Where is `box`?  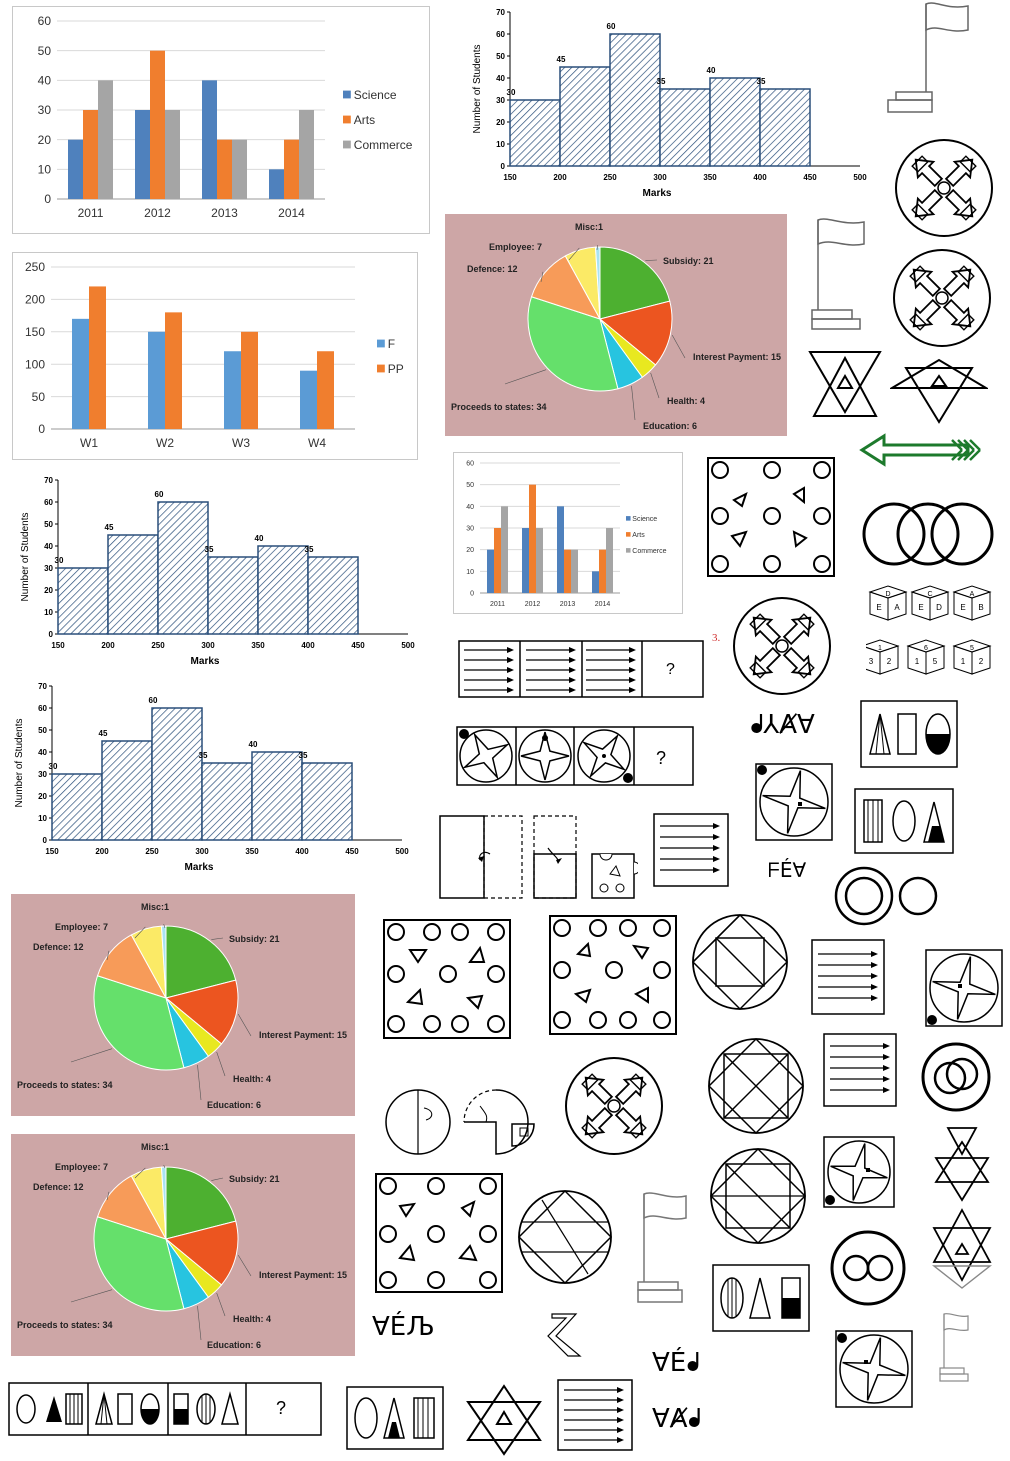 box is located at coordinates (964, 988).